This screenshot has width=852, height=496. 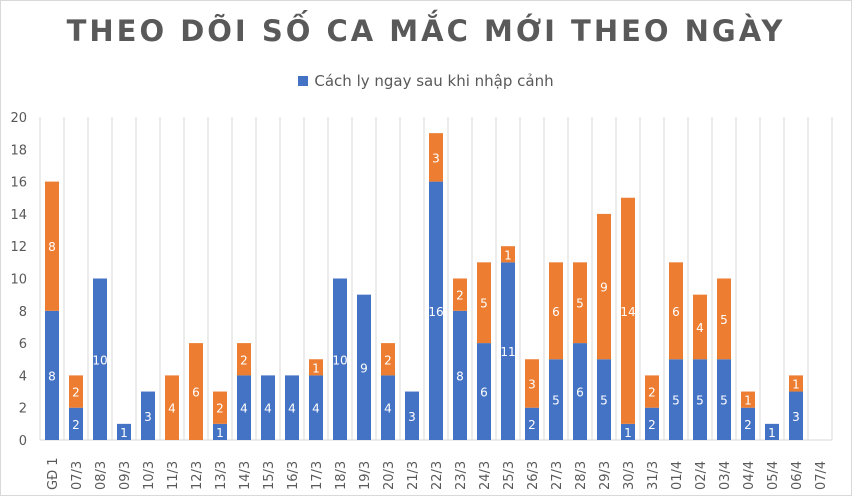 I want to click on y-tick-label: 14, so click(x=18, y=215).